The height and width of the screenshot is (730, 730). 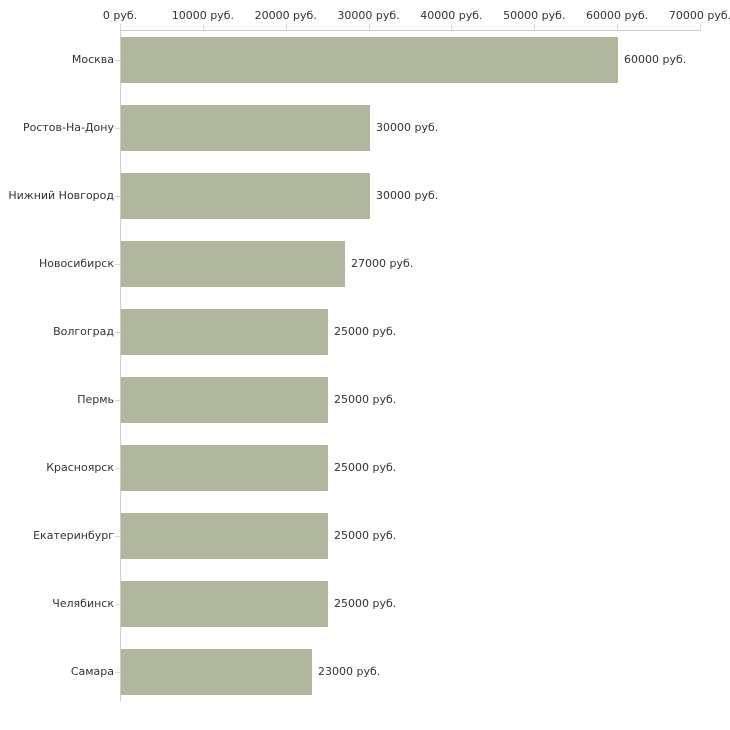 I want to click on category-label: Пермь, so click(x=95, y=399).